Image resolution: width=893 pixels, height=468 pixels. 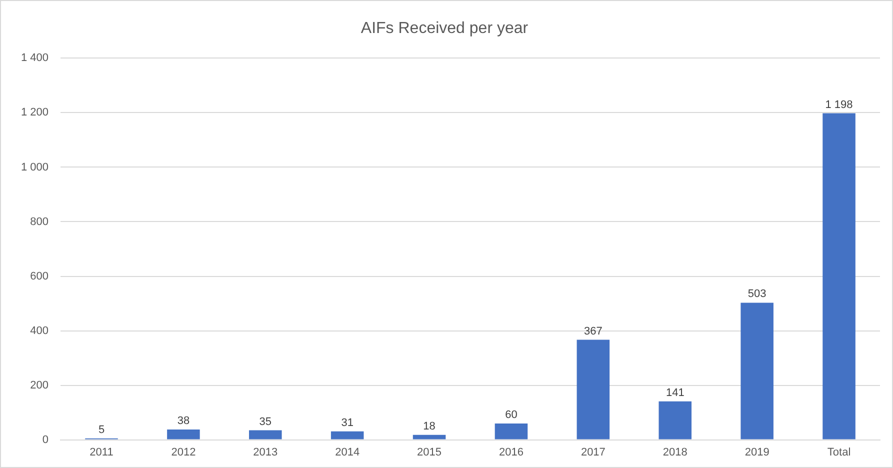 What do you see at coordinates (511, 452) in the screenshot?
I see `x-tick-label: 2016` at bounding box center [511, 452].